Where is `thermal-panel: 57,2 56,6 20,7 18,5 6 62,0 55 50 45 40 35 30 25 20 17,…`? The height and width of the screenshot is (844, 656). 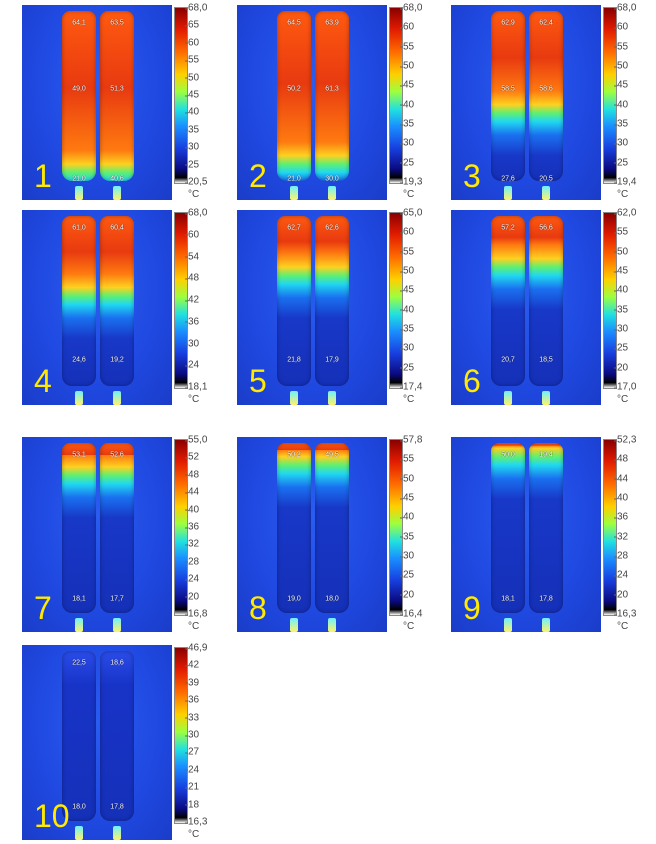
thermal-panel: 57,2 56,6 20,7 18,5 6 62,0 55 50 45 40 35 30 25 20 17,… is located at coordinates (553, 309).